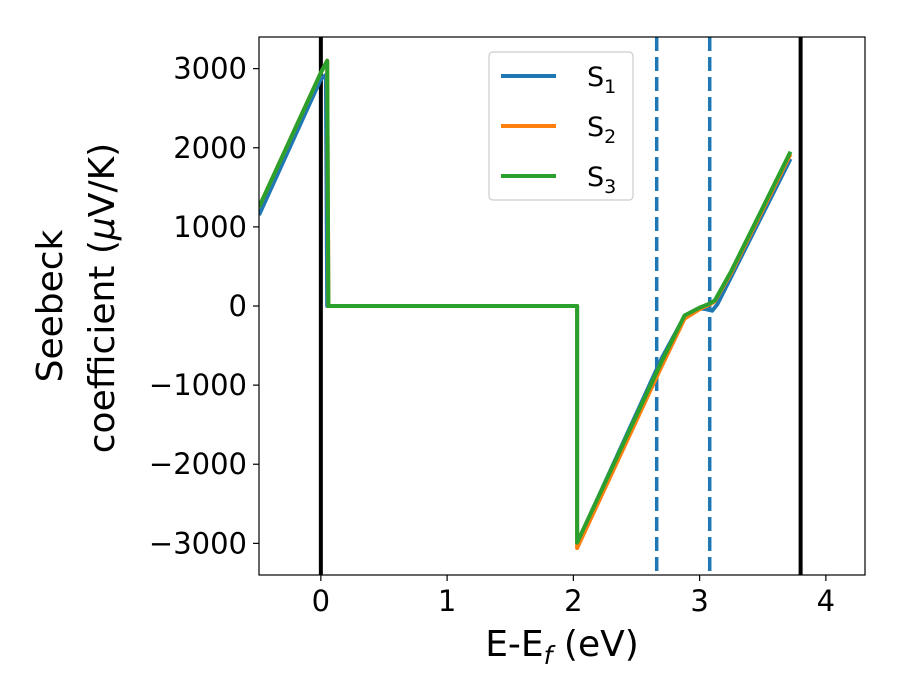 Image resolution: width=900 pixels, height=700 pixels. I want to click on legend-label-s2: S2, so click(601, 130).